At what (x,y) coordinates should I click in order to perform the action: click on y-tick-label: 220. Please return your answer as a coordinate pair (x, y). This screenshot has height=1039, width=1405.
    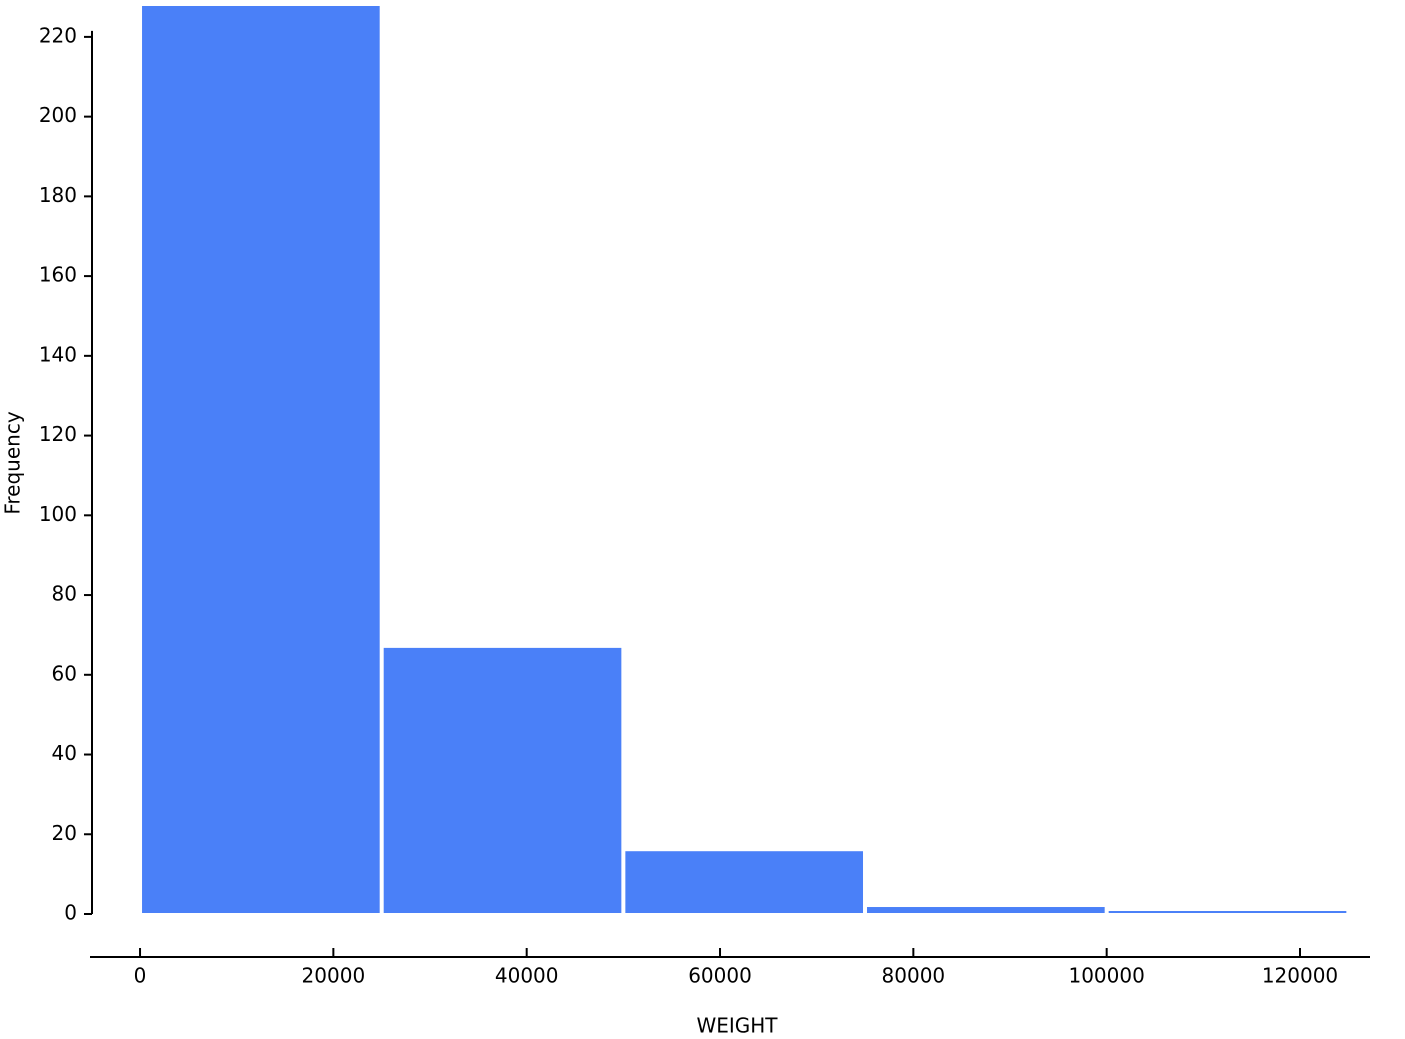
    Looking at the image, I should click on (58, 35).